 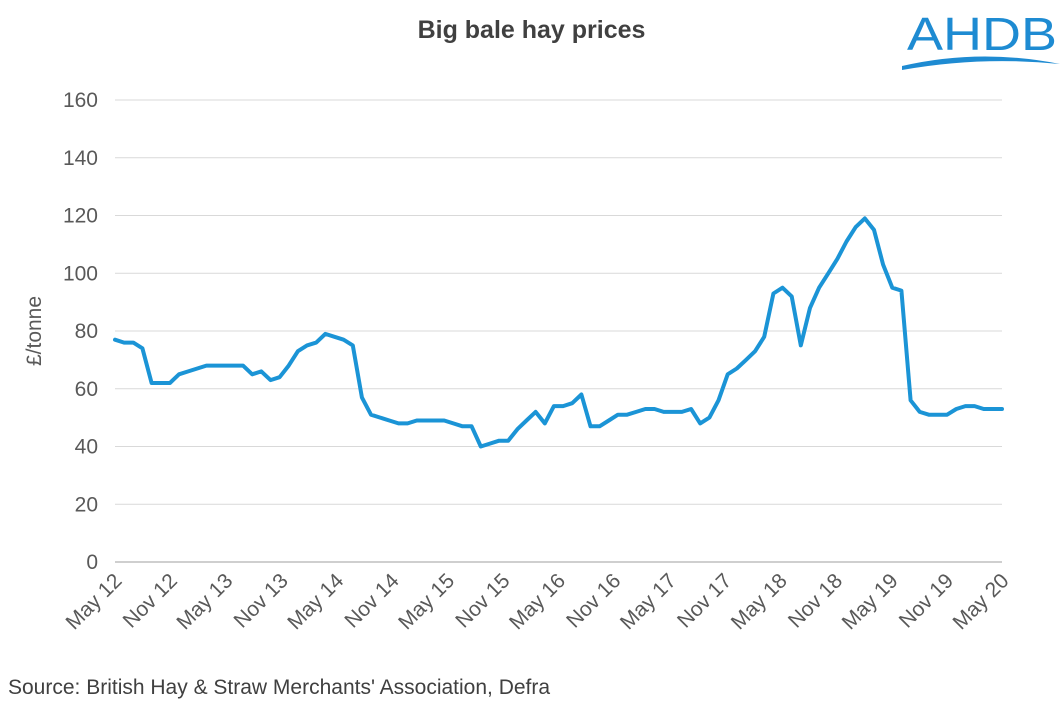 I want to click on y-tick-label: 60, so click(x=86, y=389).